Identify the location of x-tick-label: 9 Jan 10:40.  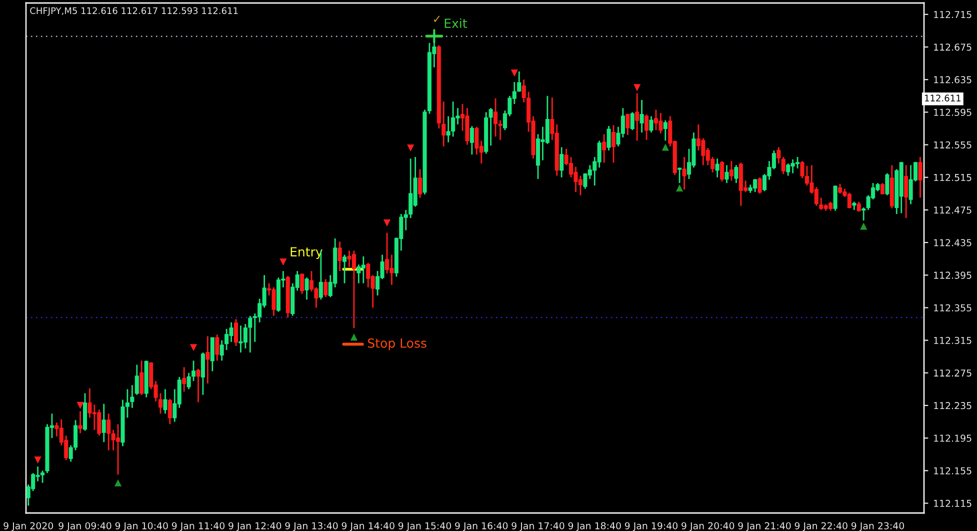
(141, 526).